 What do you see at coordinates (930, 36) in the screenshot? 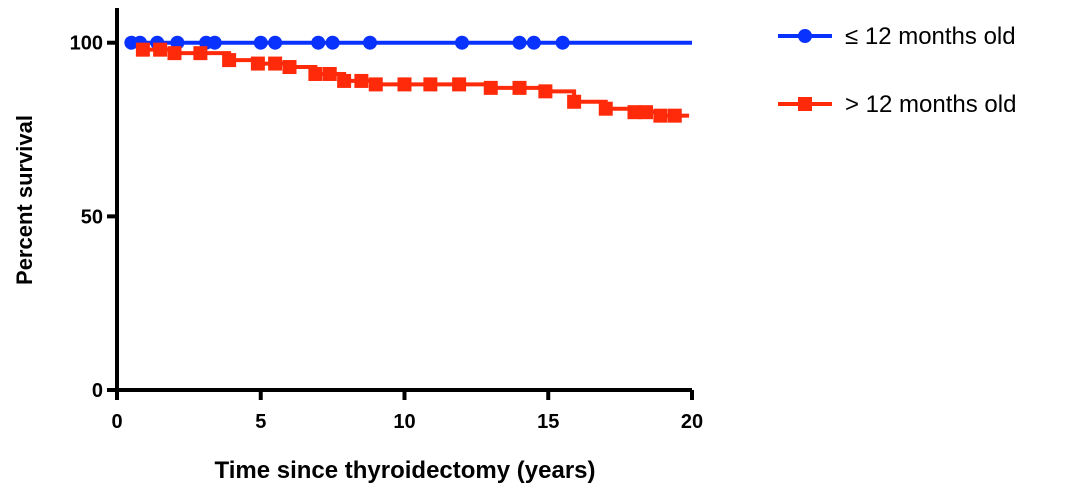
I see `legend-label: ≤ 12 months old` at bounding box center [930, 36].